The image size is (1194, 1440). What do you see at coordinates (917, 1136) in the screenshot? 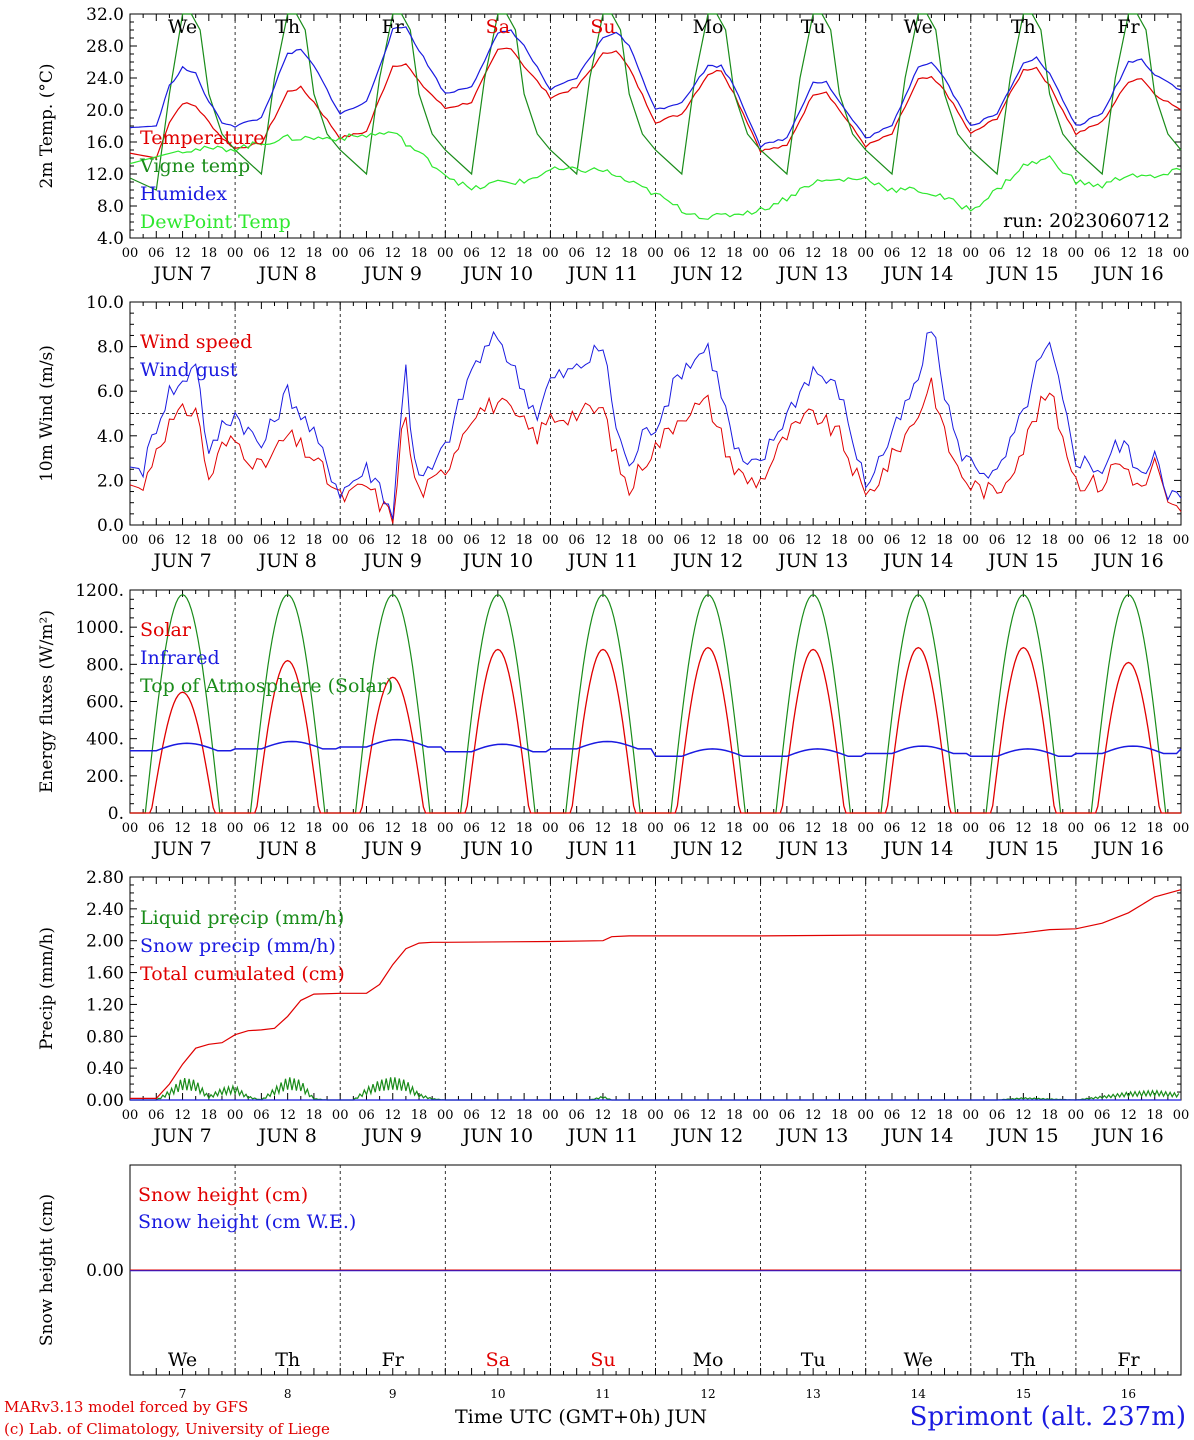
I see `date-label: JUN 14` at bounding box center [917, 1136].